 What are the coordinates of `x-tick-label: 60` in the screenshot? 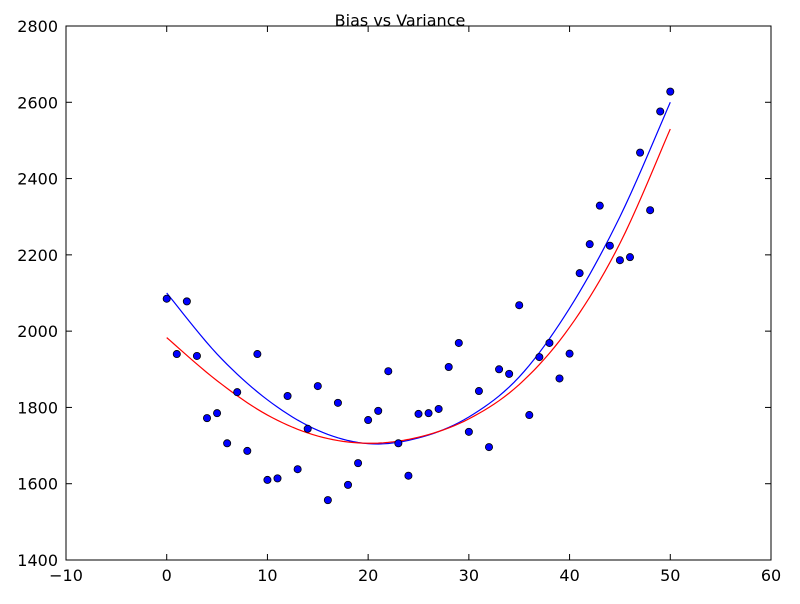 It's located at (771, 575).